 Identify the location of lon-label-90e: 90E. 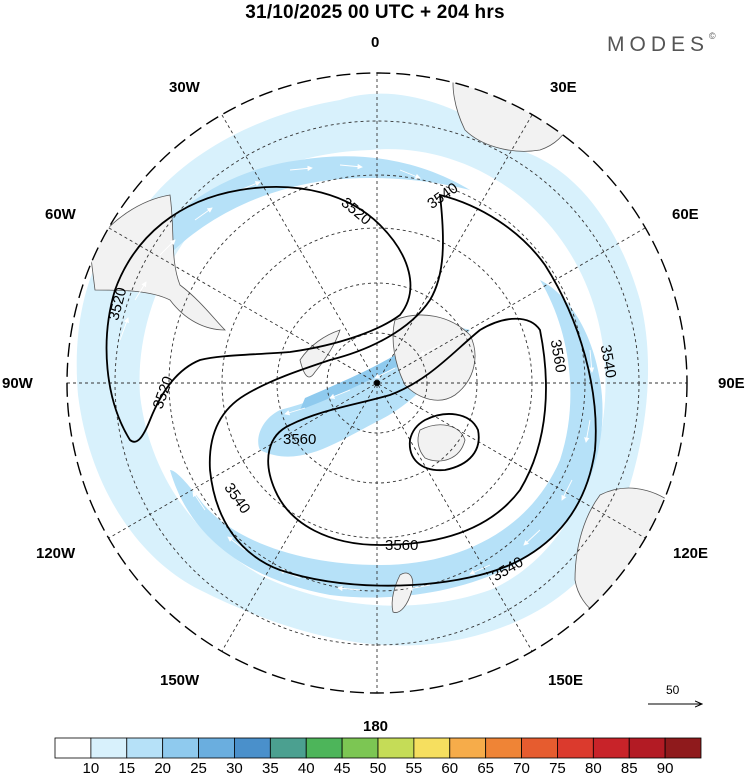
(731, 383).